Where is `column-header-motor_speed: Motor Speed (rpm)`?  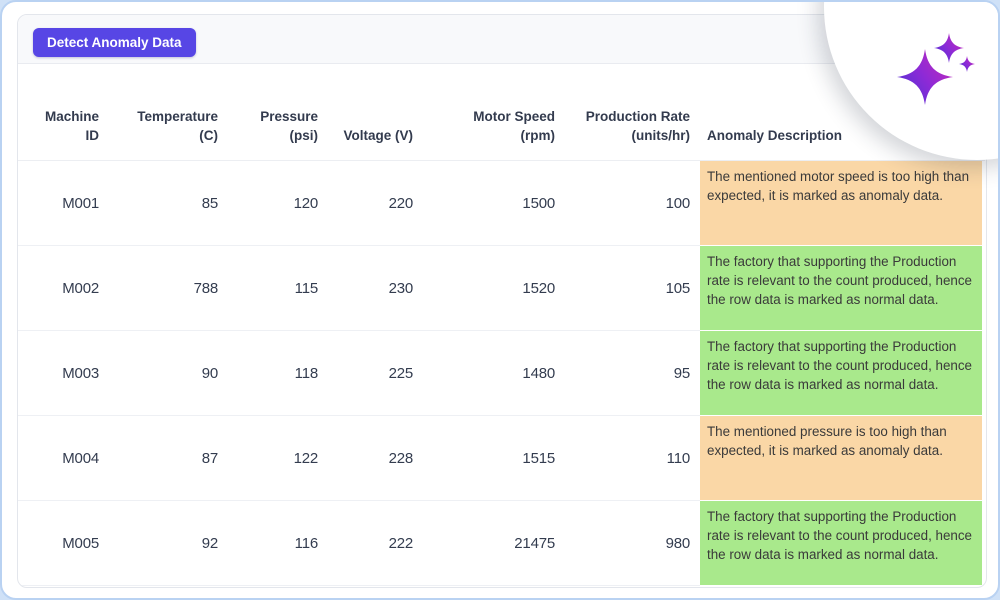
column-header-motor_speed: Motor Speed (rpm) is located at coordinates (494, 112).